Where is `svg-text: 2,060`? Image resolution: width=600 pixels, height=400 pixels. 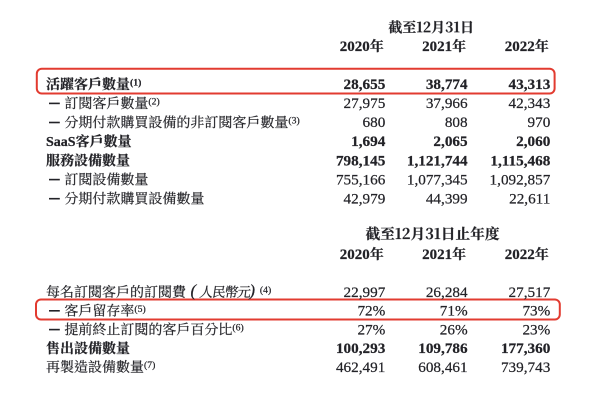
svg-text: 2,060 is located at coordinates (533, 141).